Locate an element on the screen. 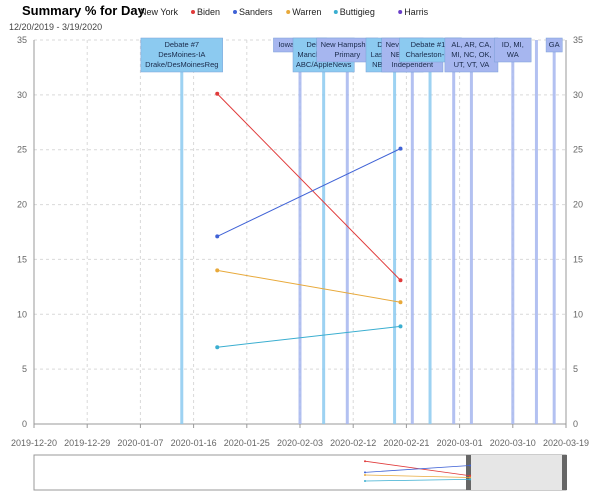 The height and width of the screenshot is (492, 600). event-label-text: MI, NC, OK, is located at coordinates (471, 54).